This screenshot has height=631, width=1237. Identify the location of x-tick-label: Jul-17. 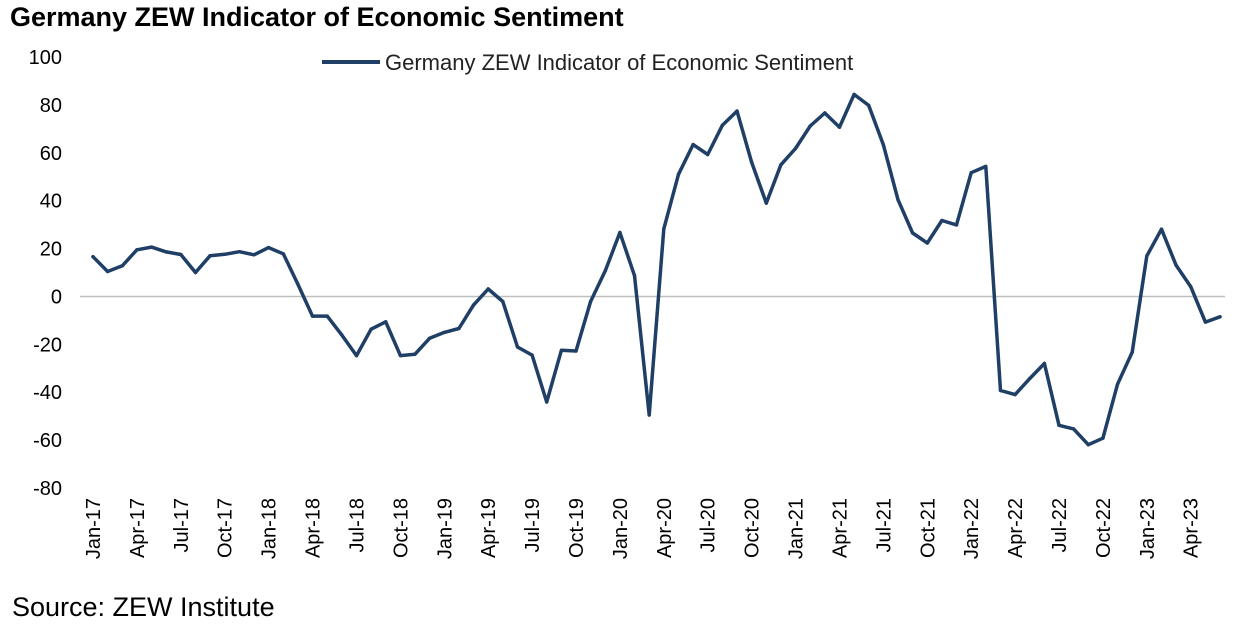
(182, 525).